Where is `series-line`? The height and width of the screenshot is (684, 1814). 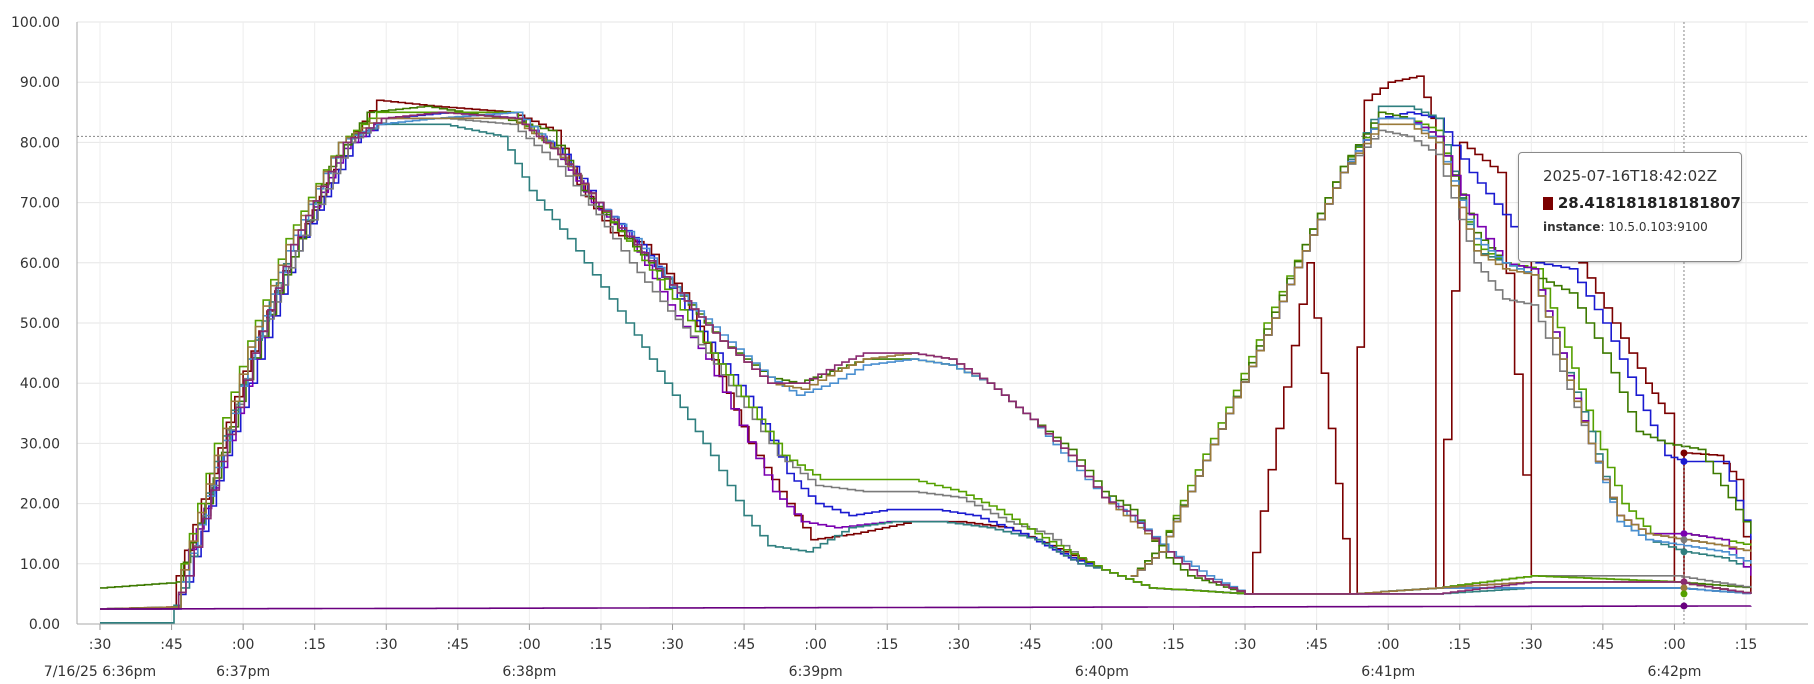 series-line is located at coordinates (926, 607).